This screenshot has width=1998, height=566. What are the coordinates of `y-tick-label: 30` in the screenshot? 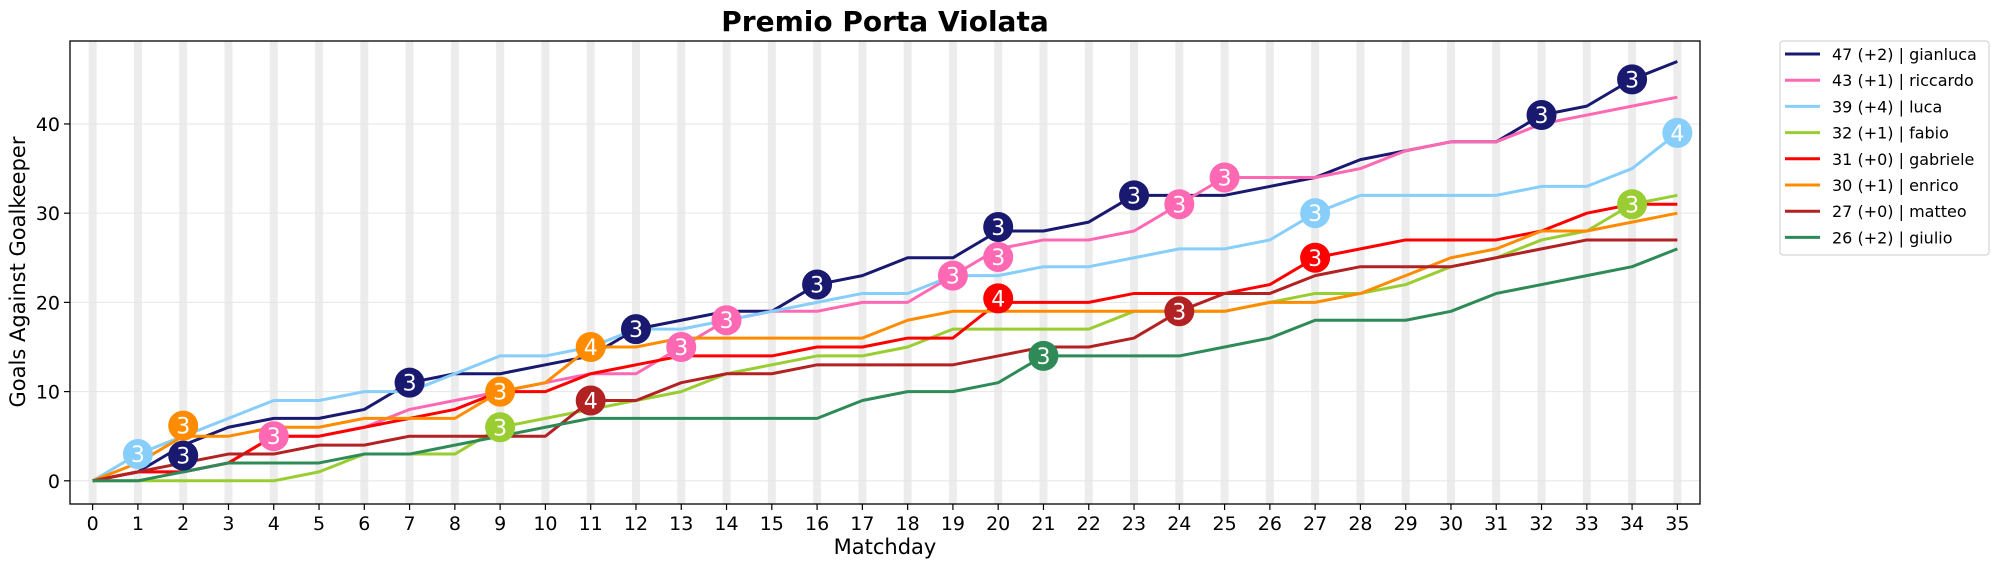 It's located at (48, 214).